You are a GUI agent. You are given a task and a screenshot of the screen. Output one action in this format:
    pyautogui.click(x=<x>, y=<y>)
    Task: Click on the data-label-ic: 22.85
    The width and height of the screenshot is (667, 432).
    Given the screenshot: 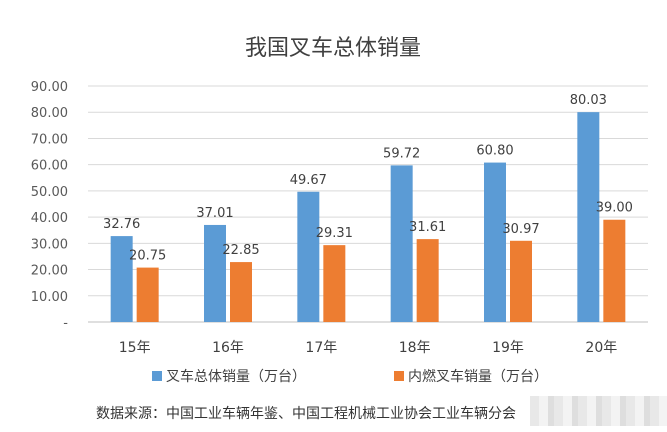 What is the action you would take?
    pyautogui.click(x=240, y=250)
    